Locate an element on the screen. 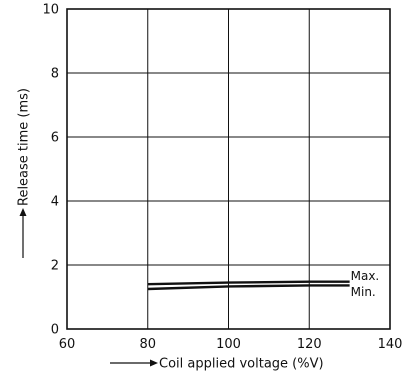 The image size is (403, 376). series-group: Max. Min. is located at coordinates (263, 284).